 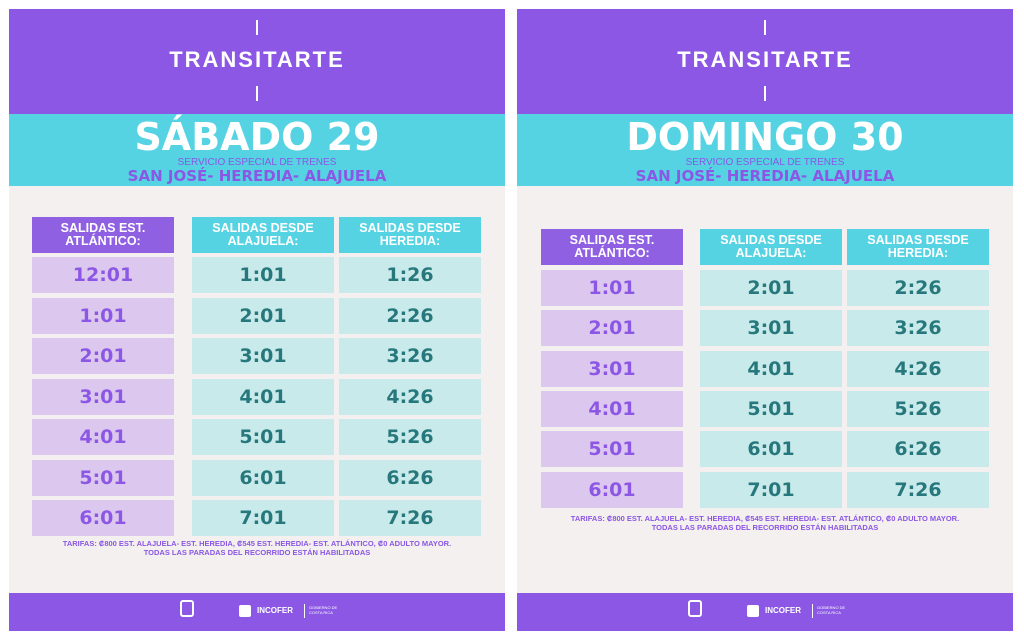 I want to click on day-title: DOMINGO 30, so click(x=765, y=137).